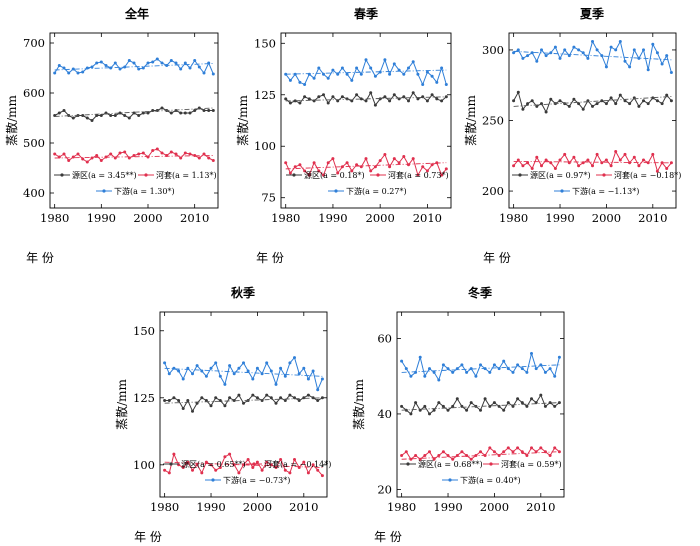  I want to click on chart-title: 春季, so click(366, 13).